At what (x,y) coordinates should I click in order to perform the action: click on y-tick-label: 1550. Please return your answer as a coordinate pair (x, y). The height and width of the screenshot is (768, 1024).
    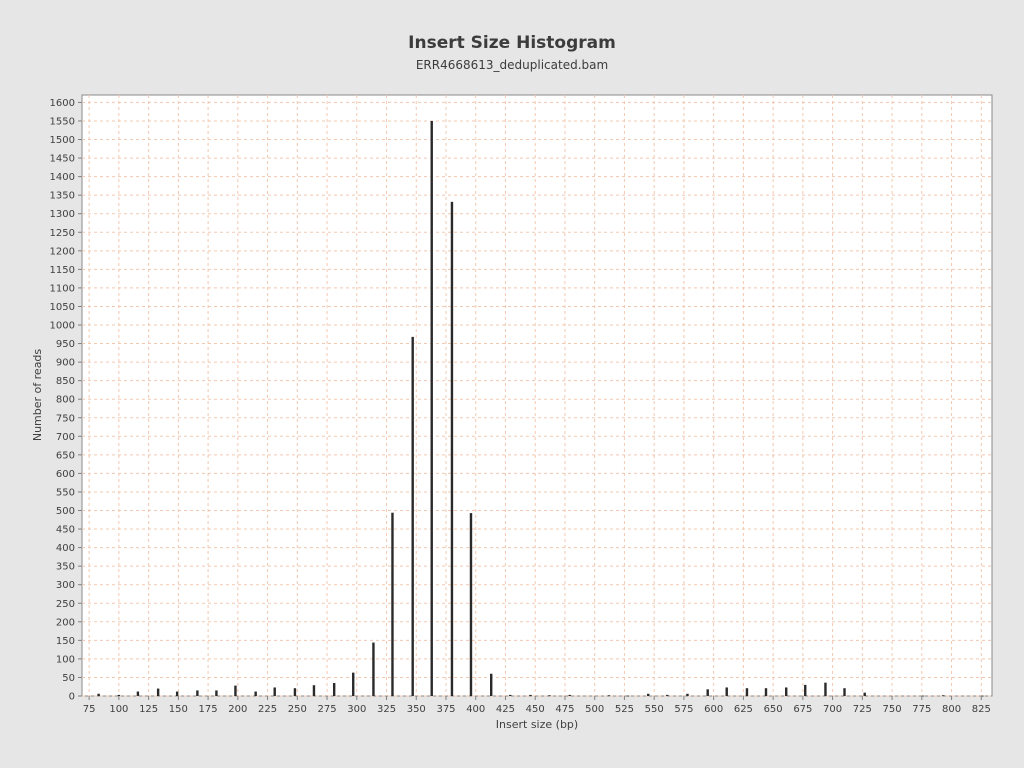
    Looking at the image, I should click on (62, 121).